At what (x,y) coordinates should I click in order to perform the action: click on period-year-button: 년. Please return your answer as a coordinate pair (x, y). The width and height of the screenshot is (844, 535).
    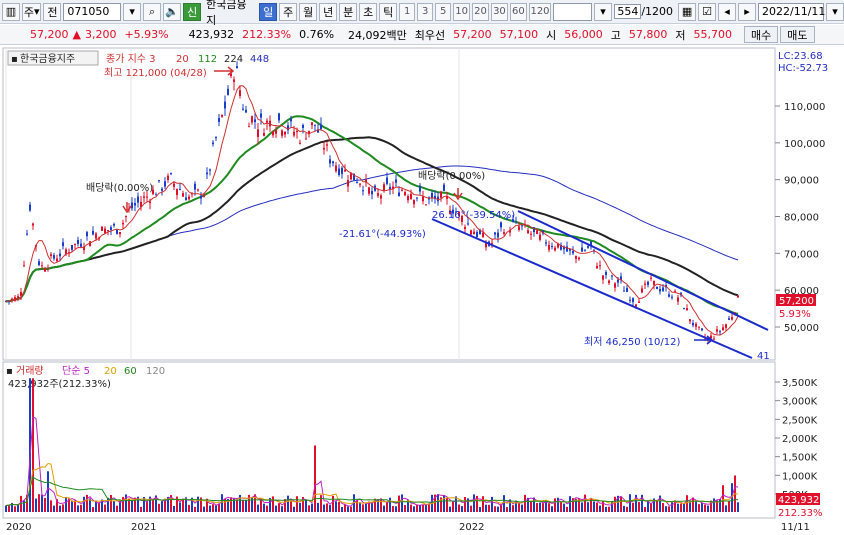
    Looking at the image, I should click on (328, 11).